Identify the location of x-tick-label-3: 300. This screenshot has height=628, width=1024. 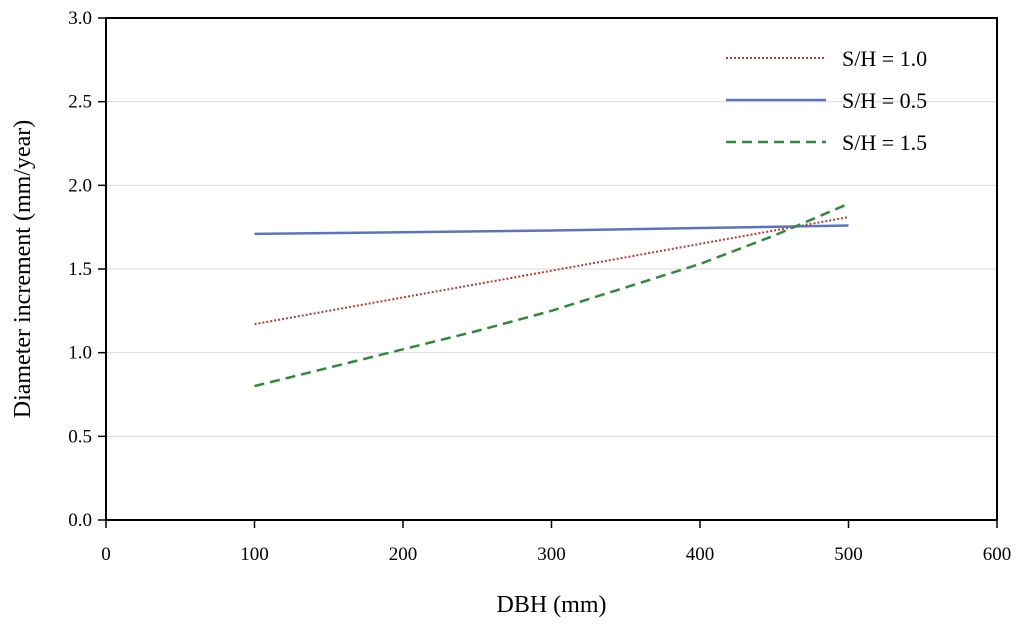
(551, 554).